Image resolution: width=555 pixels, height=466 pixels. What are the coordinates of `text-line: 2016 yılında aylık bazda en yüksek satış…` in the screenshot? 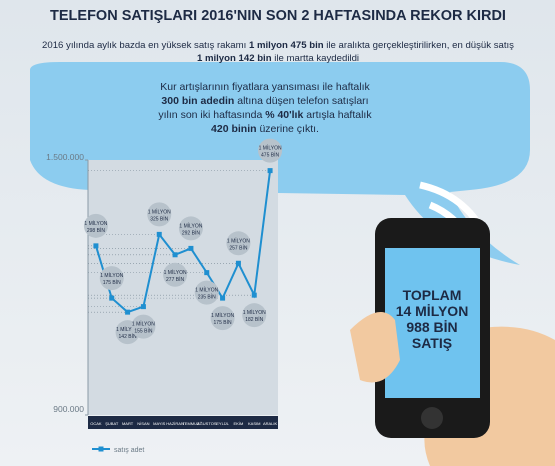 It's located at (278, 45).